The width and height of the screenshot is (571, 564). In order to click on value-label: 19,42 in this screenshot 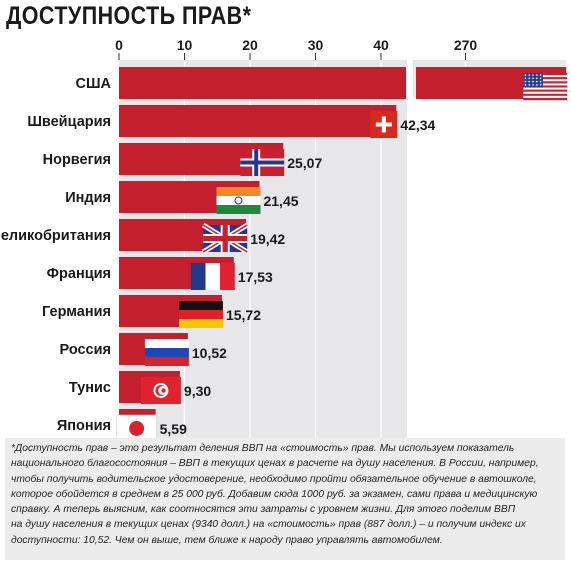, I will do `click(267, 239)`.